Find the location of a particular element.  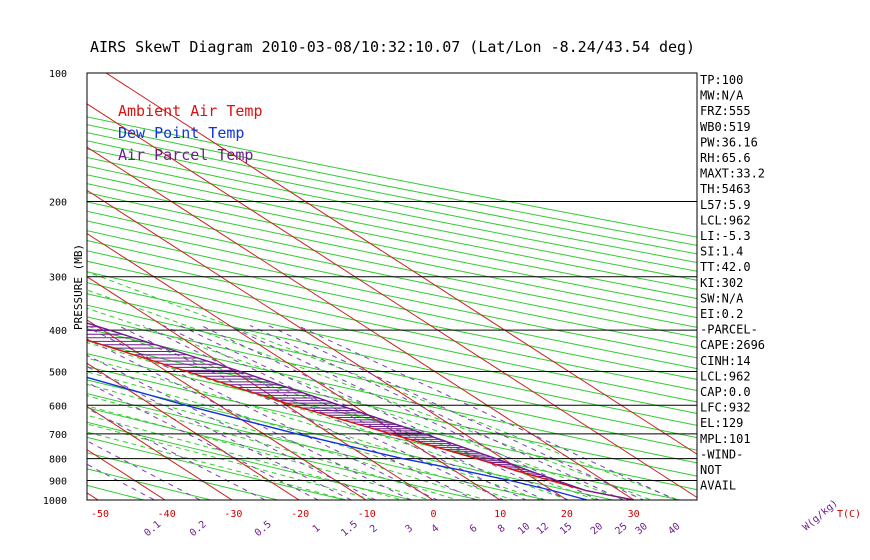

index-entry: MW:N/A is located at coordinates (722, 96).